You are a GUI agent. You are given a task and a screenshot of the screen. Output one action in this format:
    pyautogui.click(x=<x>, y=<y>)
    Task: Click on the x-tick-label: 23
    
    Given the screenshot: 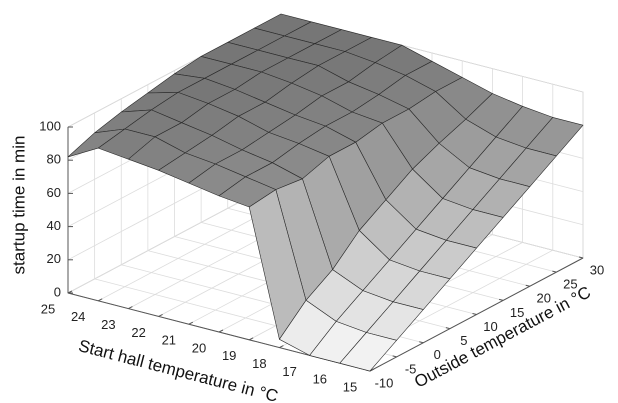 What is the action you would take?
    pyautogui.click(x=108, y=324)
    